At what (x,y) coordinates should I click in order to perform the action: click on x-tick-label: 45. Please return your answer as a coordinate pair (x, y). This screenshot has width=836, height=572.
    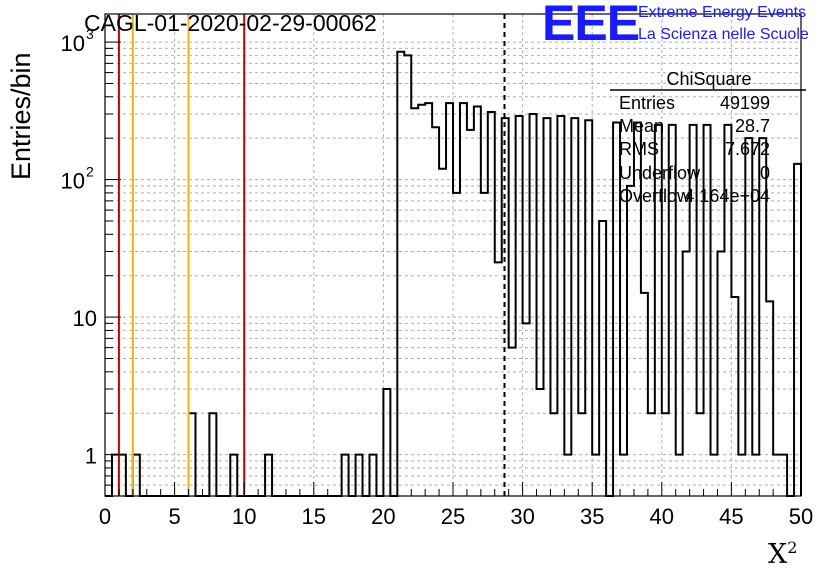
    Looking at the image, I should click on (731, 516).